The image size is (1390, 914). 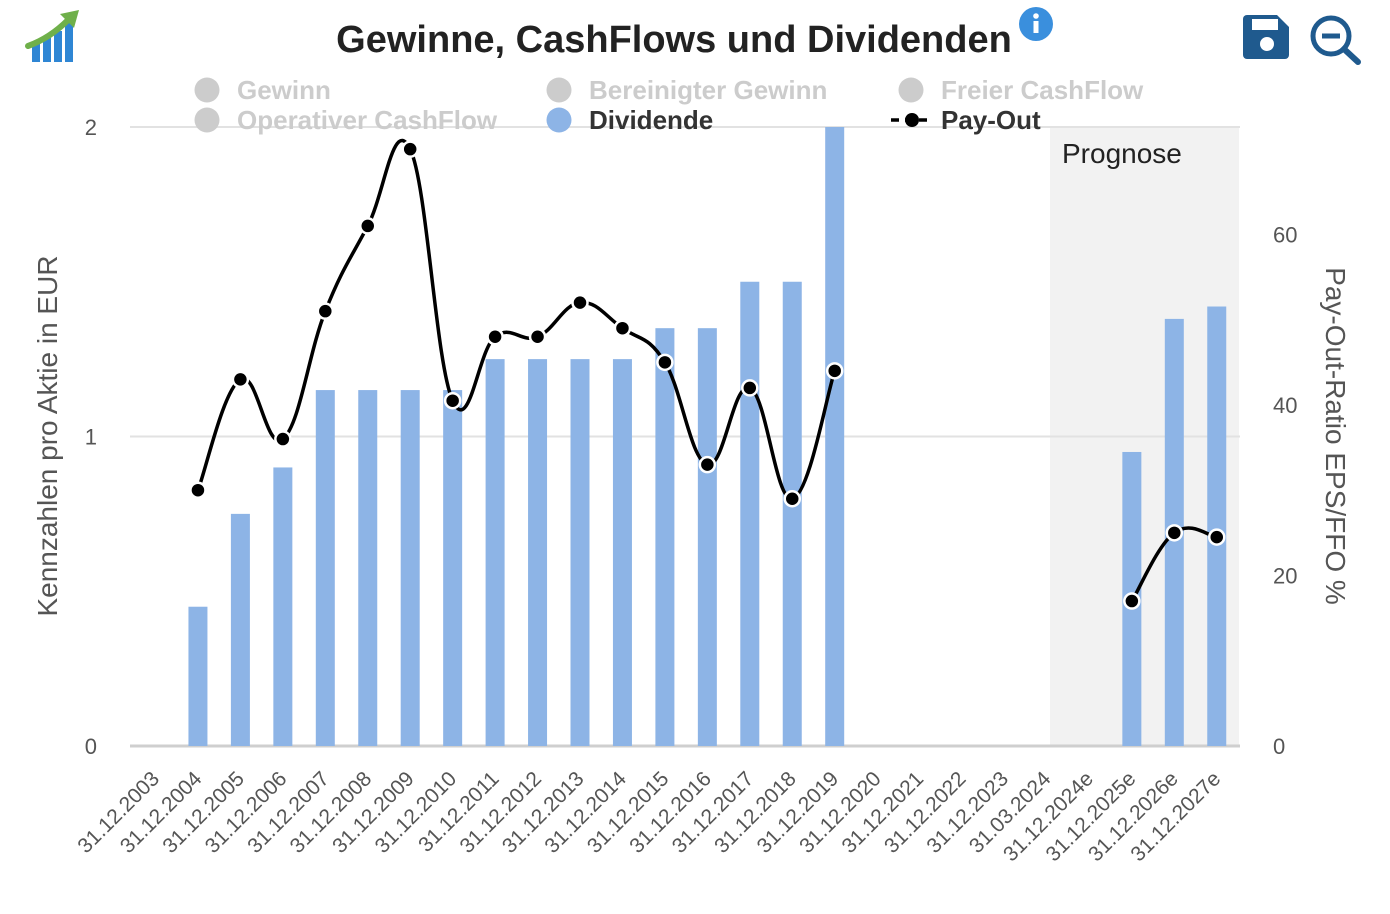 I want to click on legend-item-freier-cashflow: Freier CashFlow, so click(x=1021, y=90).